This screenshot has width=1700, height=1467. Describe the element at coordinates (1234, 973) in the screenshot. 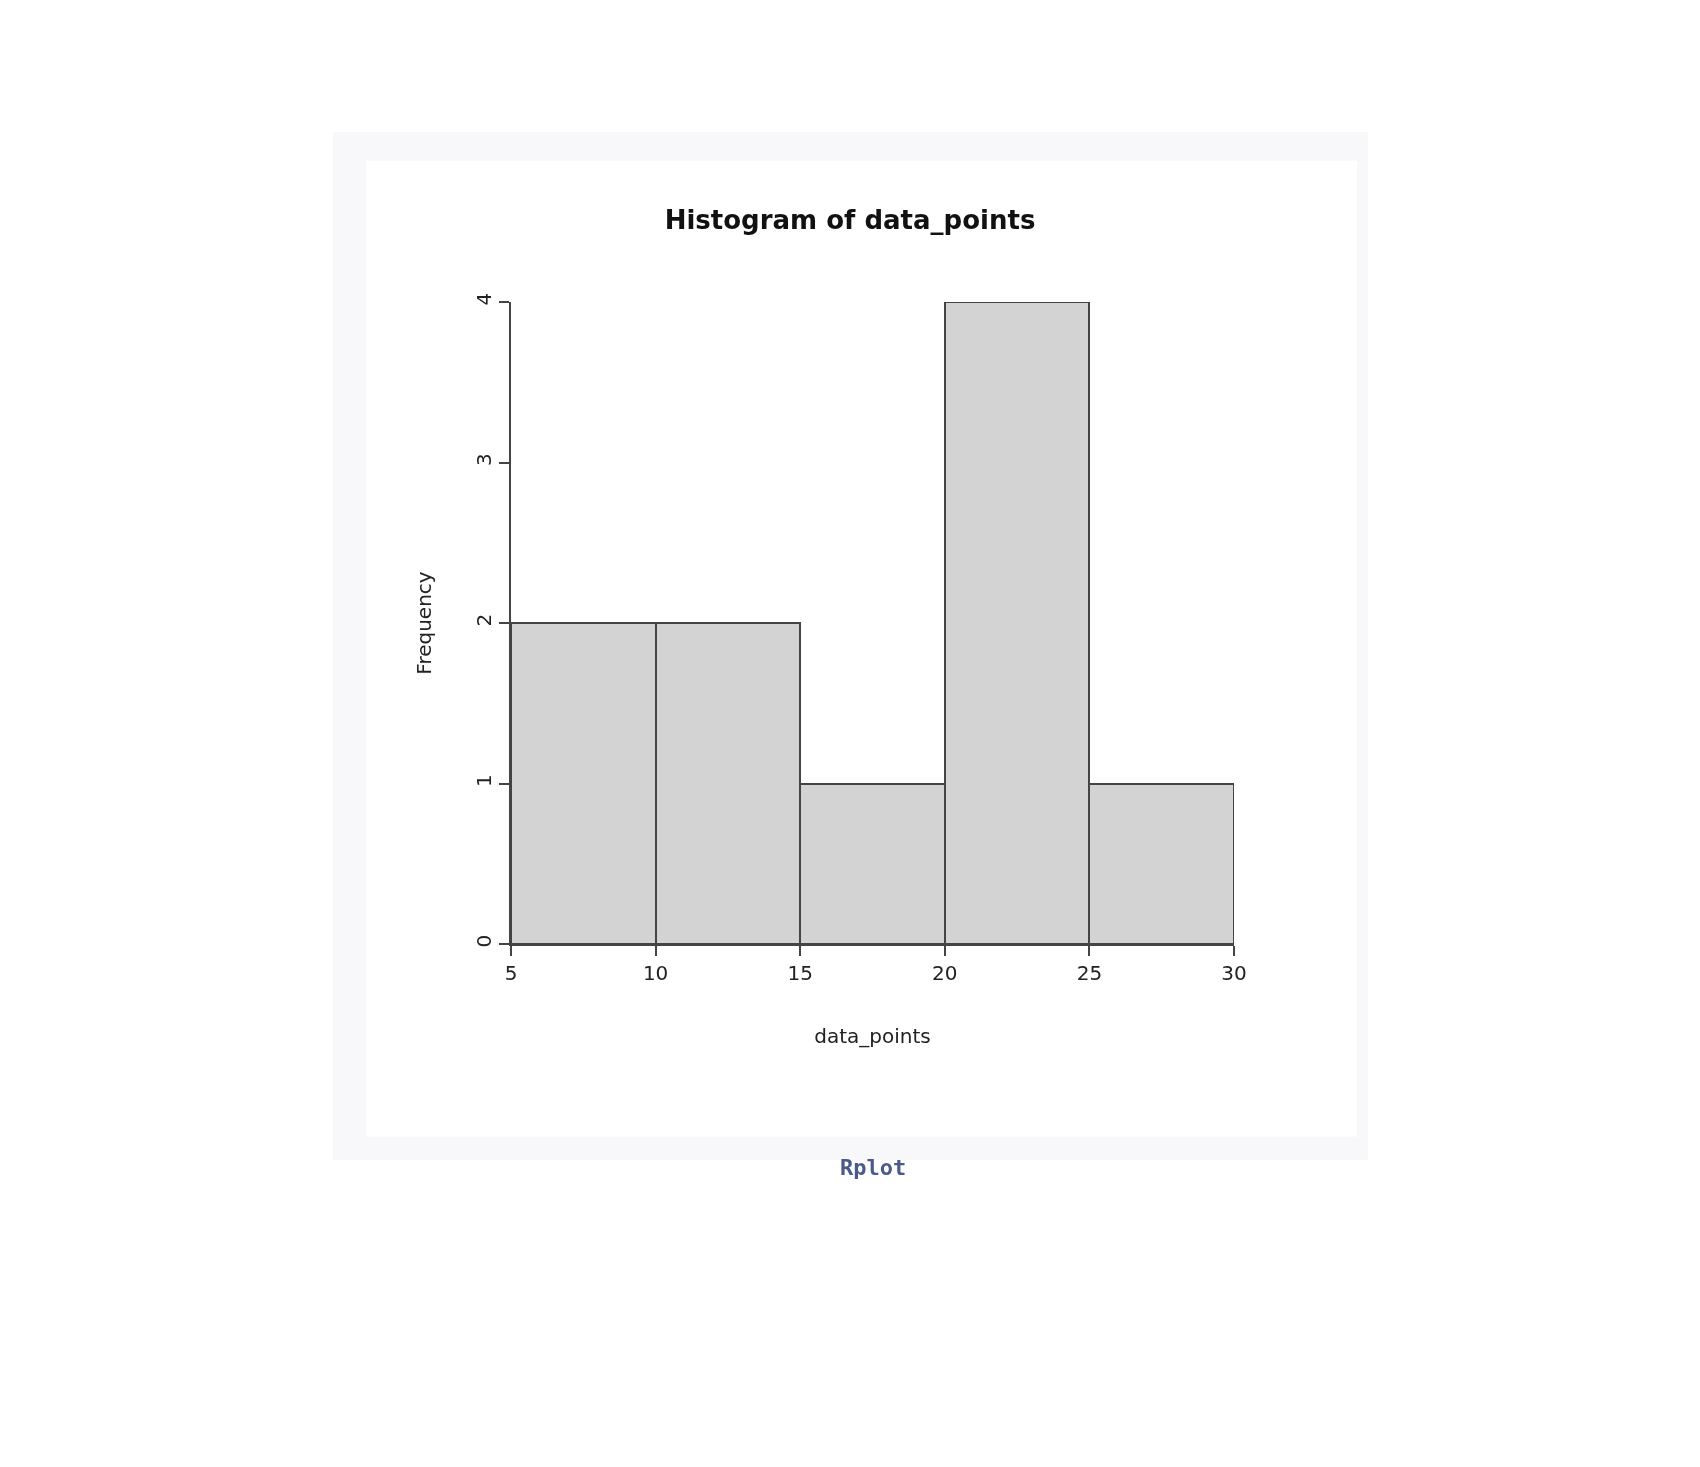

I see `x-tick-label: 30` at that location.